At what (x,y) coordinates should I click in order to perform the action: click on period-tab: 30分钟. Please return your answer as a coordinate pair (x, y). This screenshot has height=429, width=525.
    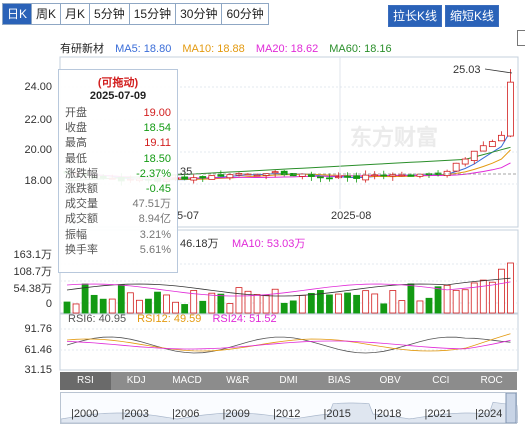
    Looking at the image, I should click on (198, 14).